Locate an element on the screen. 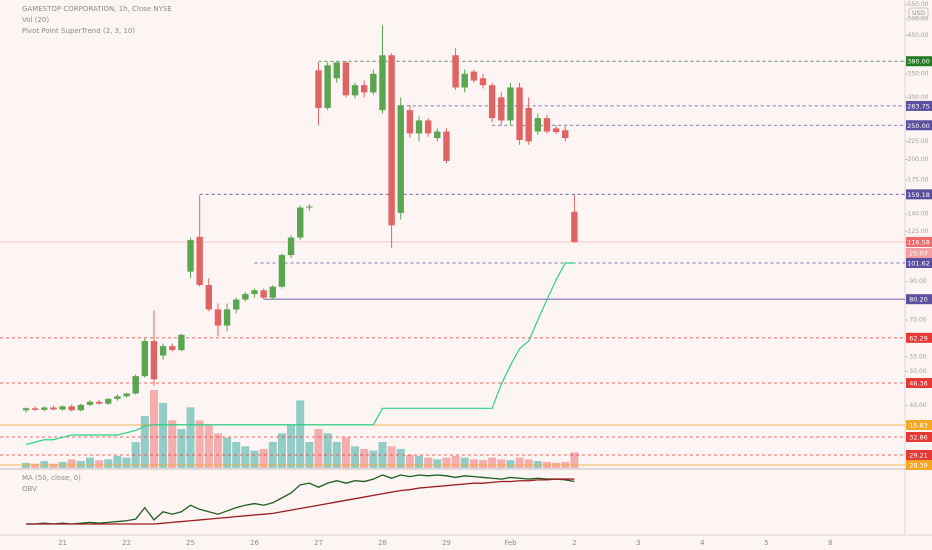 This screenshot has width=932, height=550. x-tick-label: 27 is located at coordinates (318, 543).